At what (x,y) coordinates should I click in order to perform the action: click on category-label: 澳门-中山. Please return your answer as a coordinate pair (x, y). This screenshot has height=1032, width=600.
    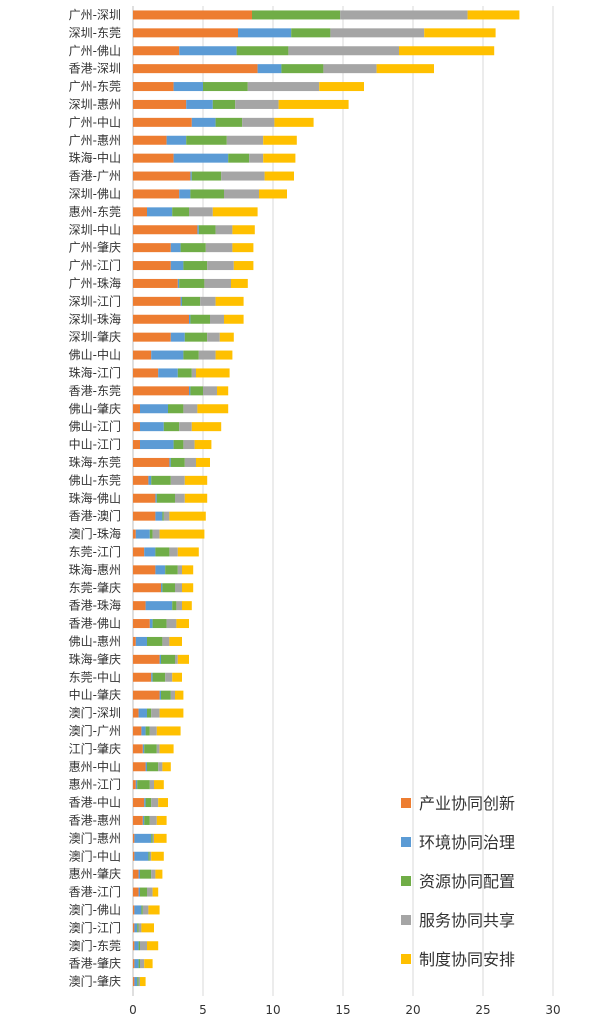
    Looking at the image, I should click on (95, 855).